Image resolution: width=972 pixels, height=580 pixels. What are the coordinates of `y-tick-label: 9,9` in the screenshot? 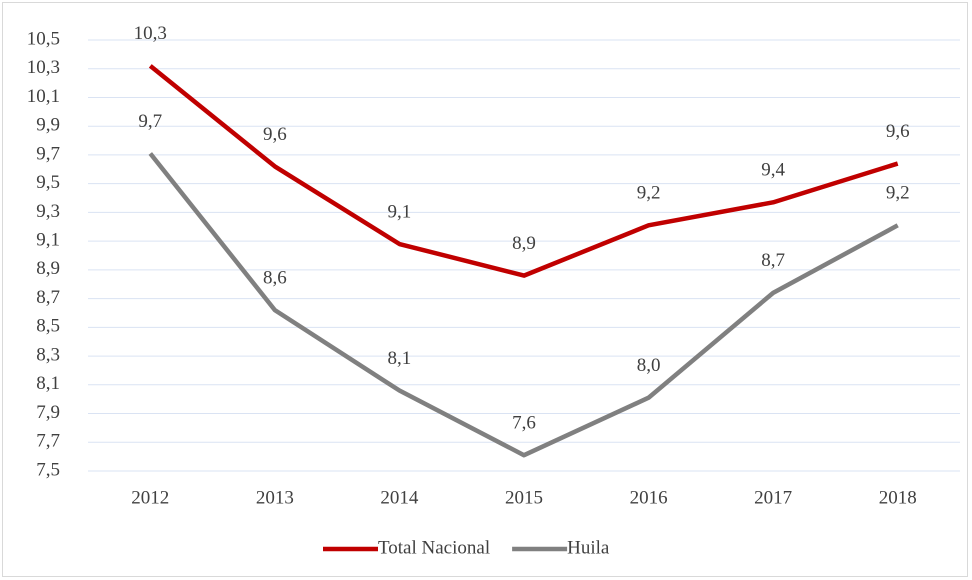 It's located at (48, 125).